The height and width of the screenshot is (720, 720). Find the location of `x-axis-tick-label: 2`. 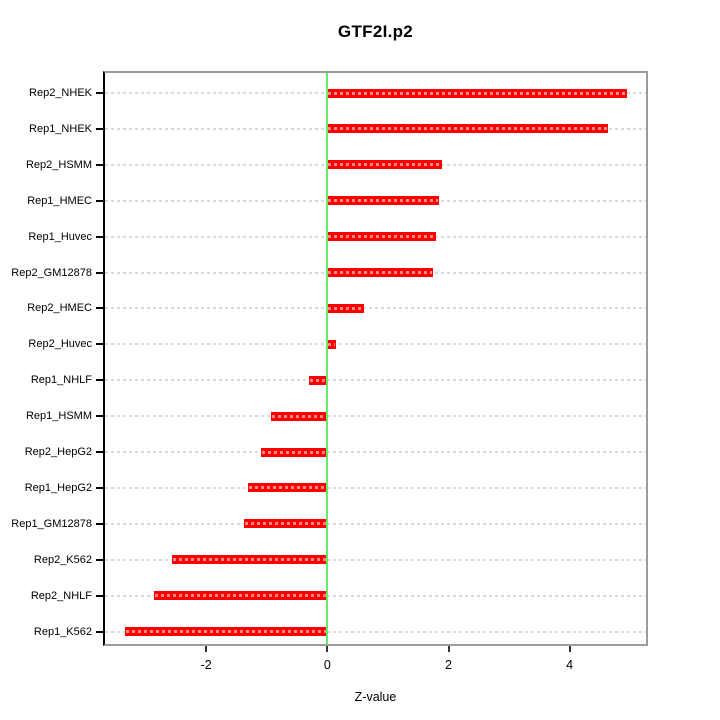

x-axis-tick-label: 2 is located at coordinates (448, 665).